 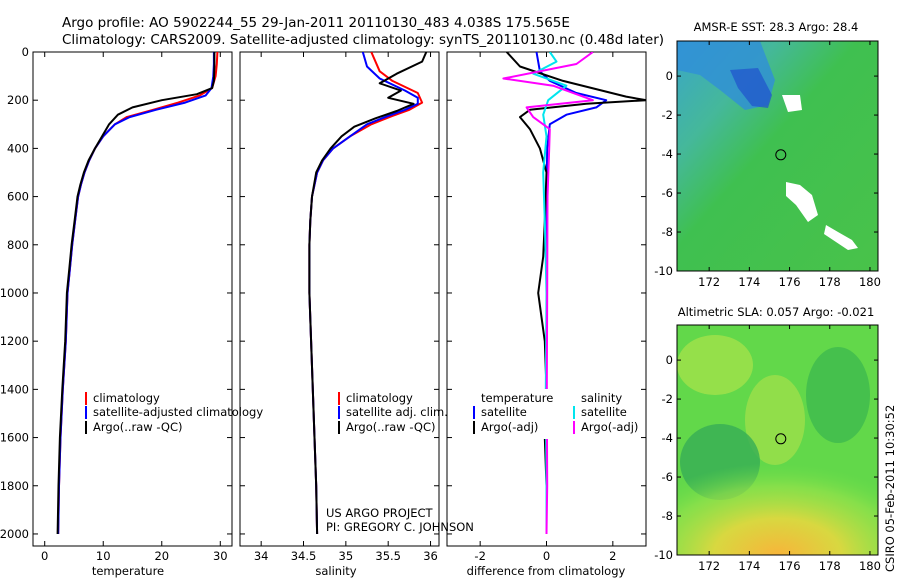 I want to click on x-tick-label: 2, so click(x=612, y=556).